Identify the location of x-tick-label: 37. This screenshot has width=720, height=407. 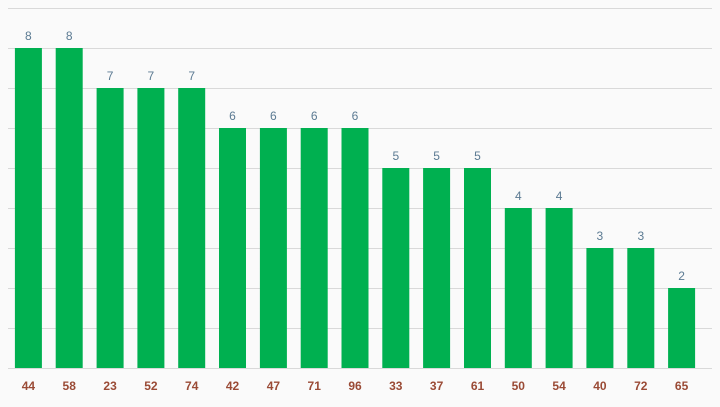
(437, 386).